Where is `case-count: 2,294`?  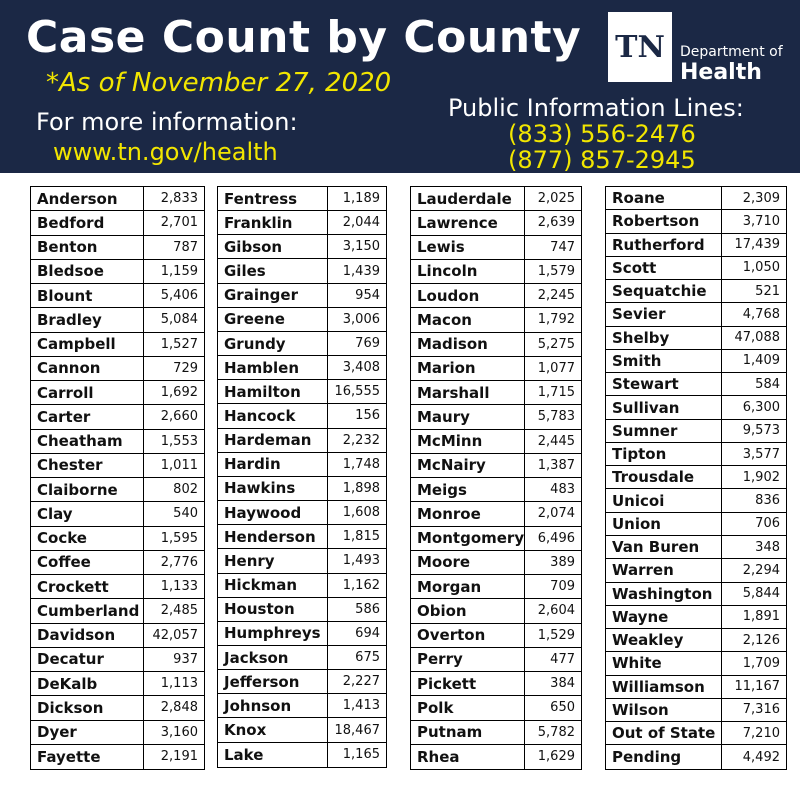
case-count: 2,294 is located at coordinates (761, 570).